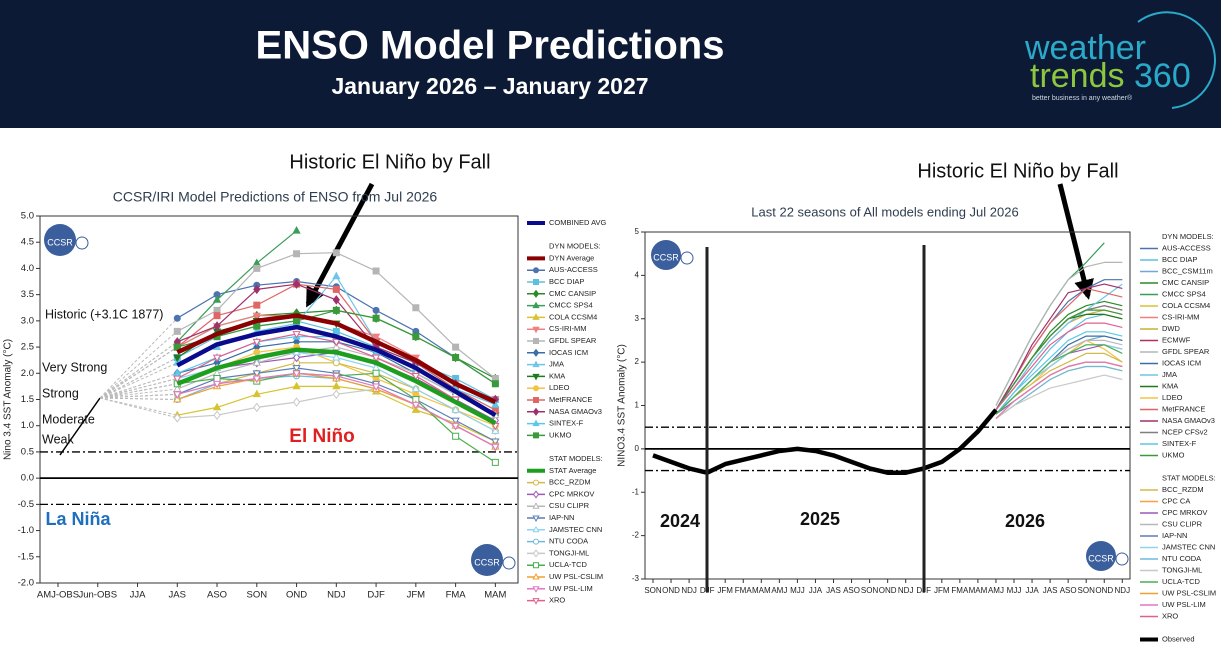  I want to click on legend-label: CMC CANSIP, so click(572, 293).